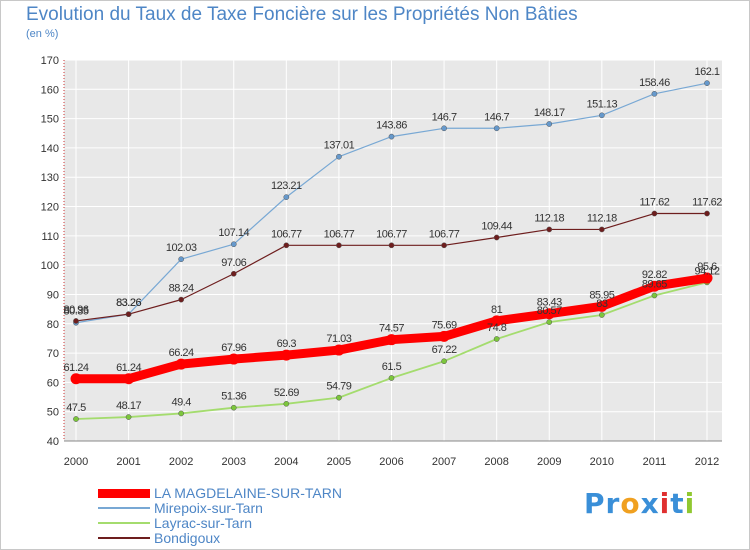 Image resolution: width=750 pixels, height=550 pixels. I want to click on logo-letter: x, so click(650, 503).